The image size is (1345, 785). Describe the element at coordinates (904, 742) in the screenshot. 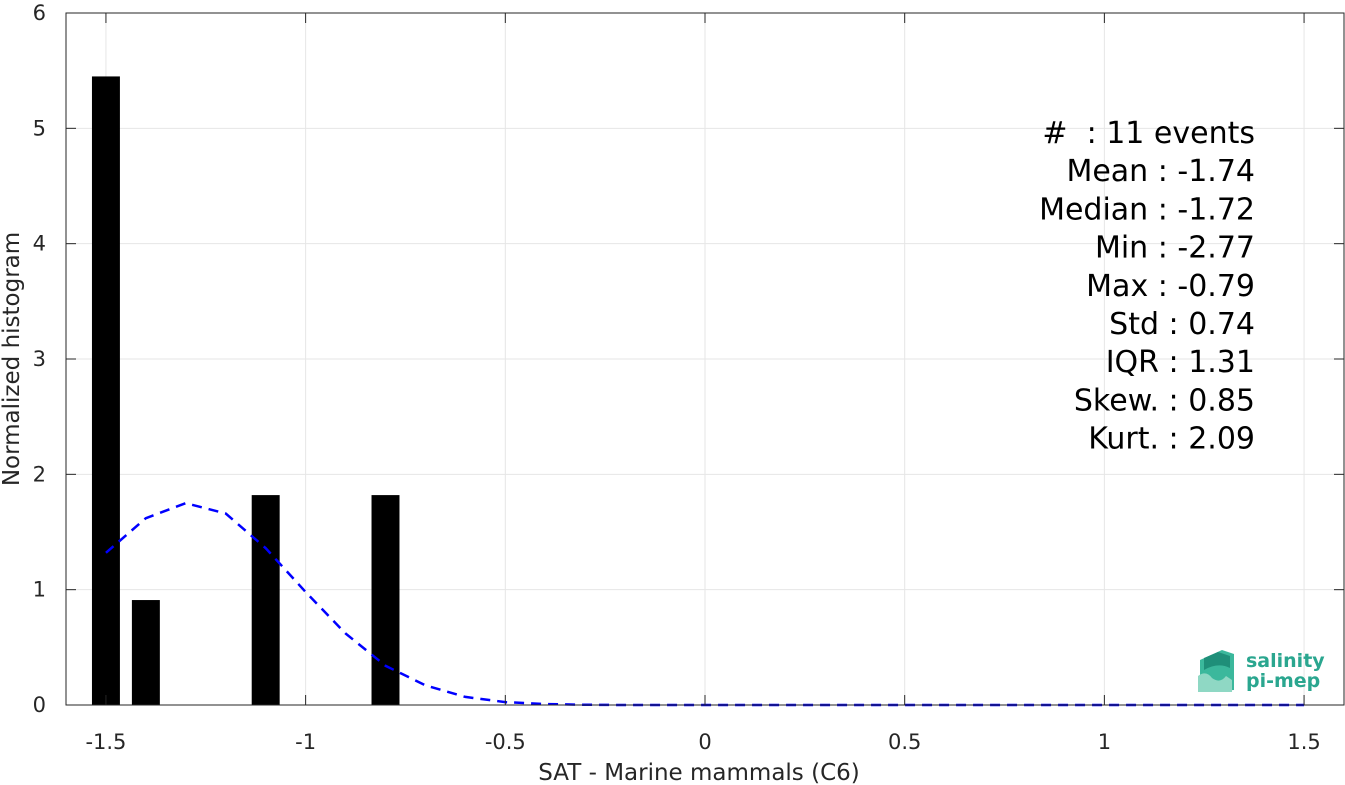

I see `x-tick-label-4: 0.5` at that location.